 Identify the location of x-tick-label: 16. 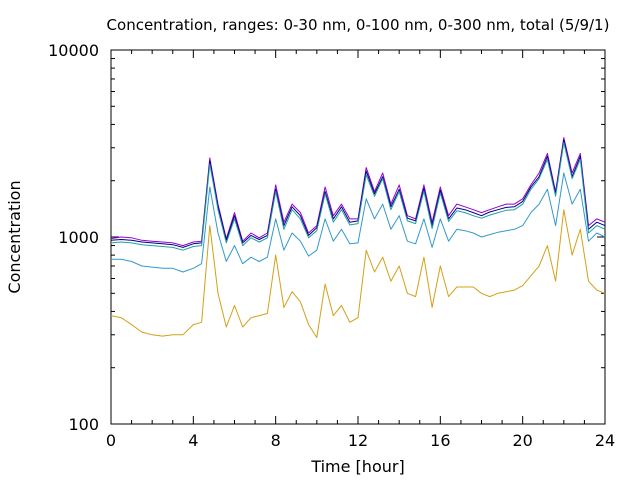
(440, 440).